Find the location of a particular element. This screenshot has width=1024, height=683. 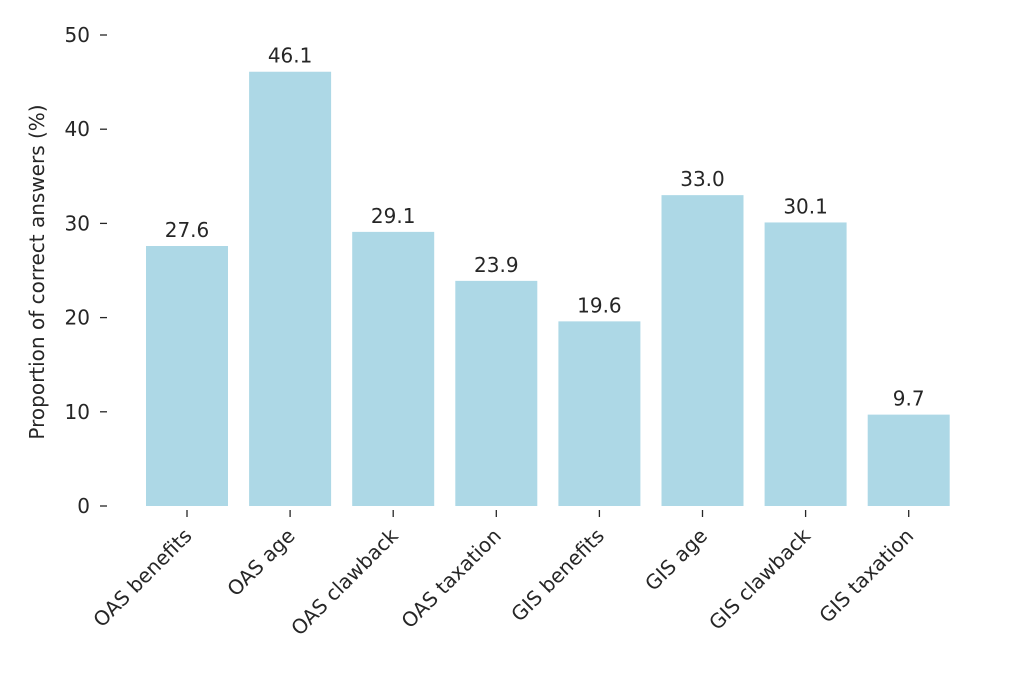

x-tick-label: GIS benefits is located at coordinates (557, 575).